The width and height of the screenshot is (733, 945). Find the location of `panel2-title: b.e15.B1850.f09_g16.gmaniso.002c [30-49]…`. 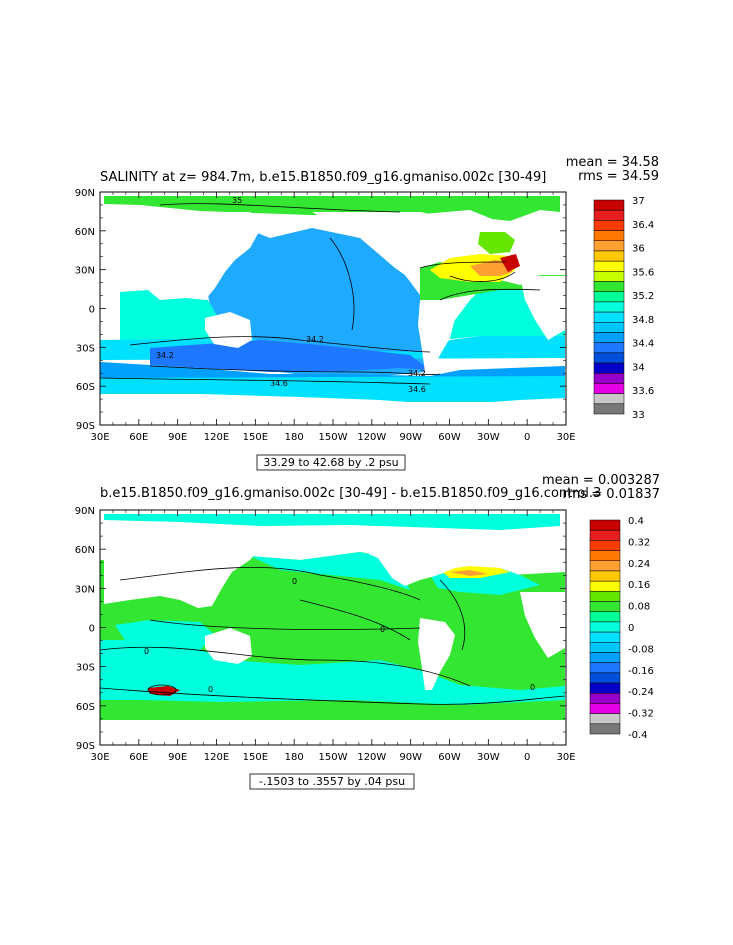

panel2-title: b.e15.B1850.f09_g16.gmaniso.002c [30-49]… is located at coordinates (350, 493).